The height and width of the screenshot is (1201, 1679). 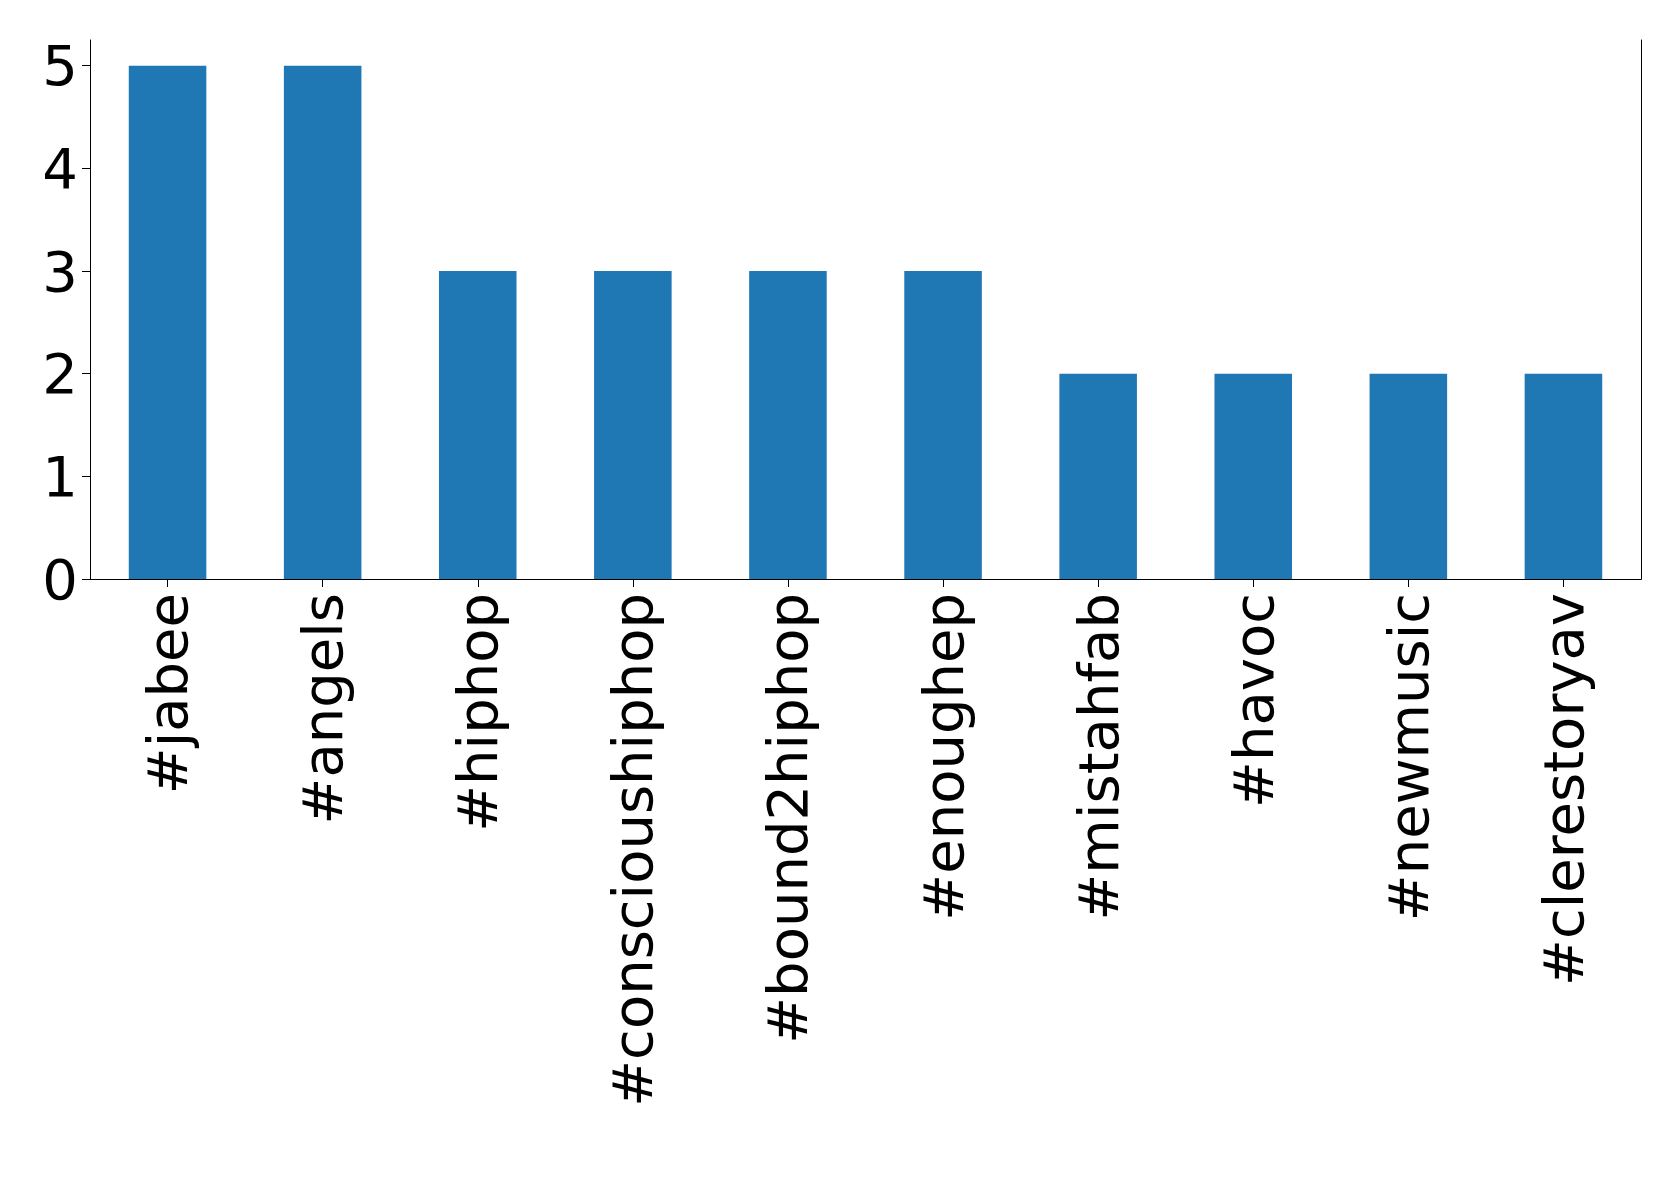 What do you see at coordinates (60, 66) in the screenshot?
I see `y-tick-label: 5` at bounding box center [60, 66].